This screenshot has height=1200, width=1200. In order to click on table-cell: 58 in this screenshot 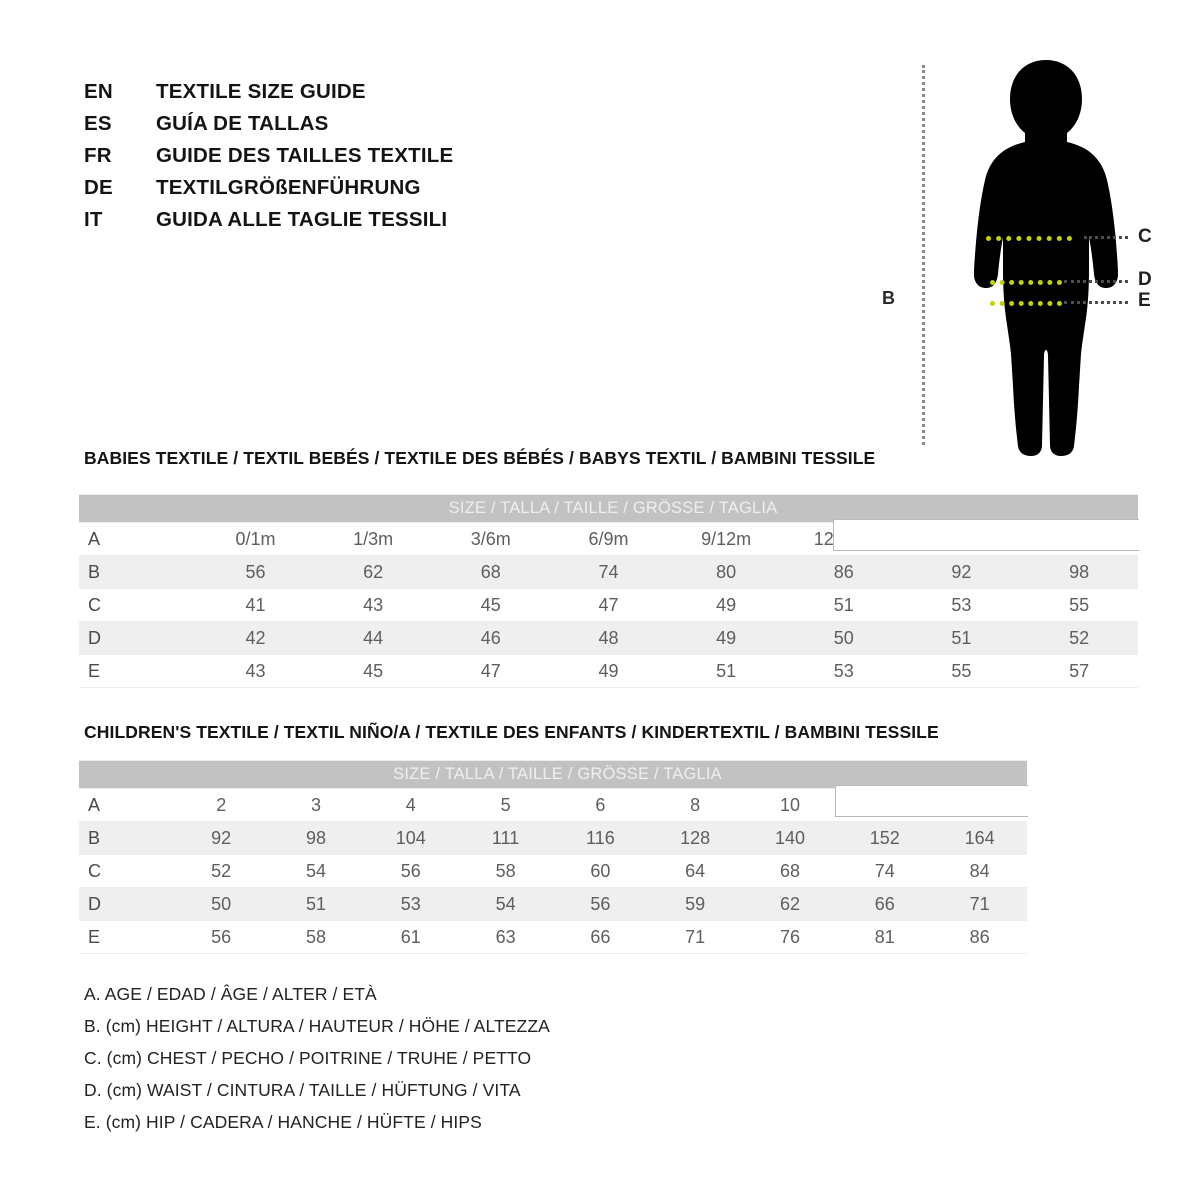, I will do `click(505, 871)`.